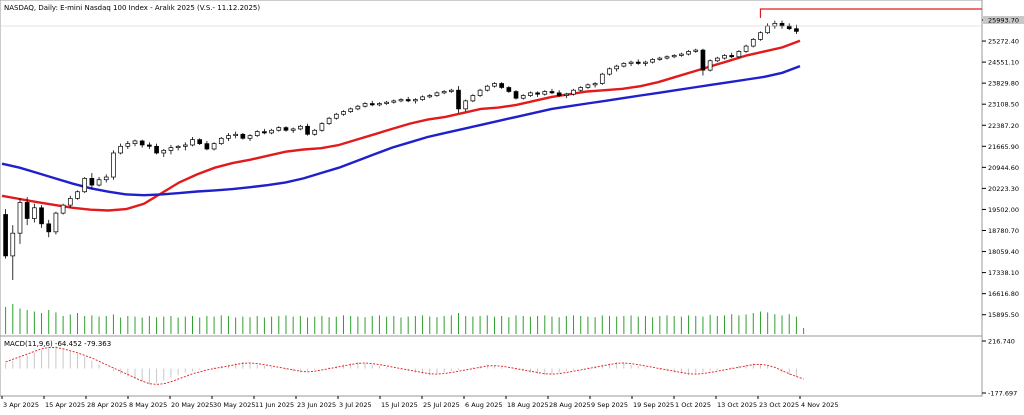  I want to click on price-tick-label: 16616.80, so click(1003, 294).